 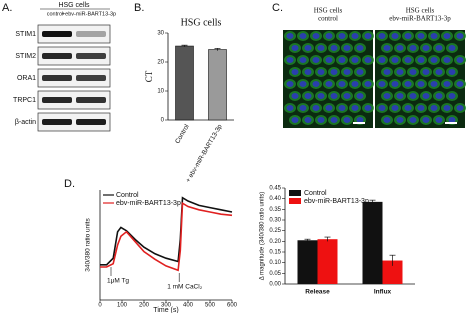 I want to click on y-tick-label: 10, so click(x=160, y=92).